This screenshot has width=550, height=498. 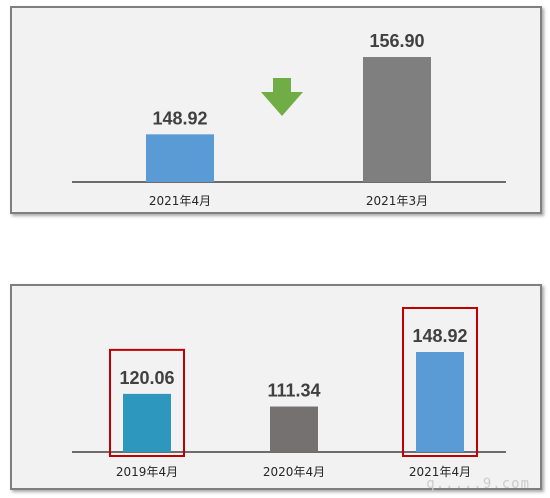 I want to click on tick-label-1: 2021年3月, so click(x=397, y=201).